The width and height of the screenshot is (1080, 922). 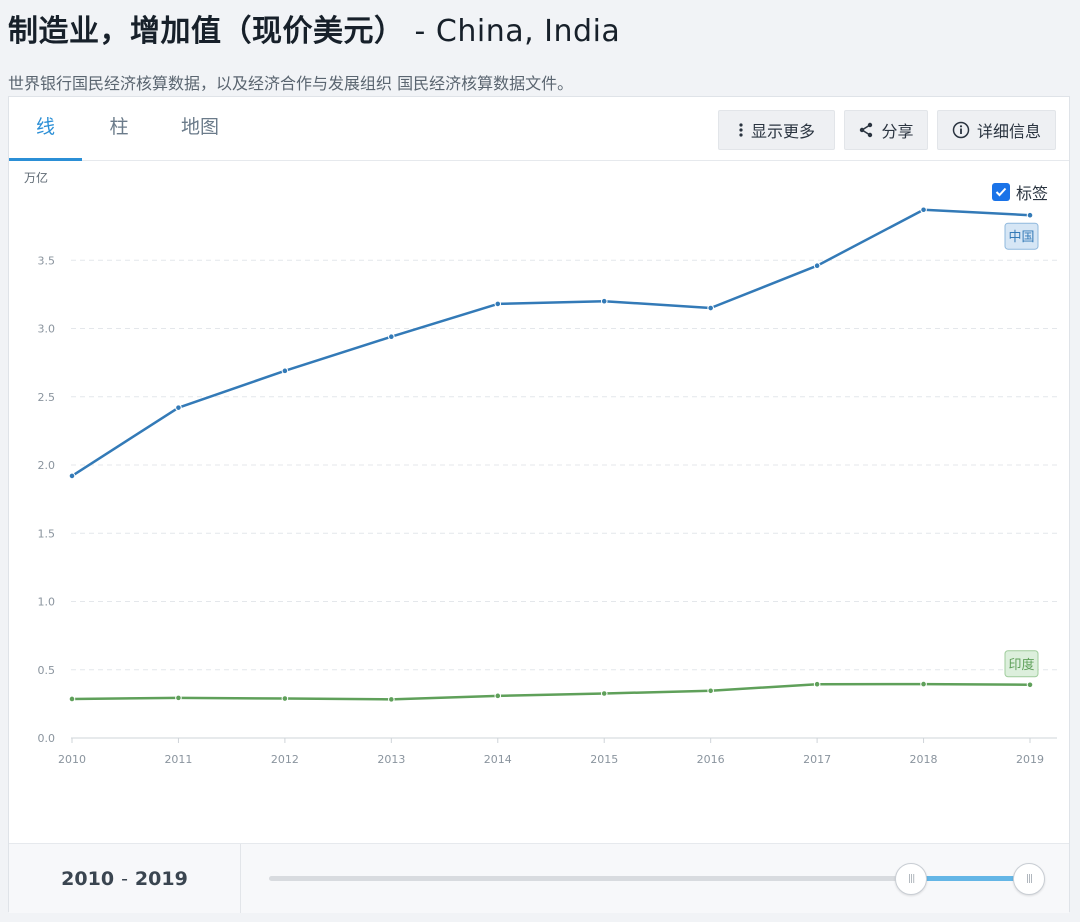 What do you see at coordinates (924, 759) in the screenshot?
I see `x-tick-label: 2018` at bounding box center [924, 759].